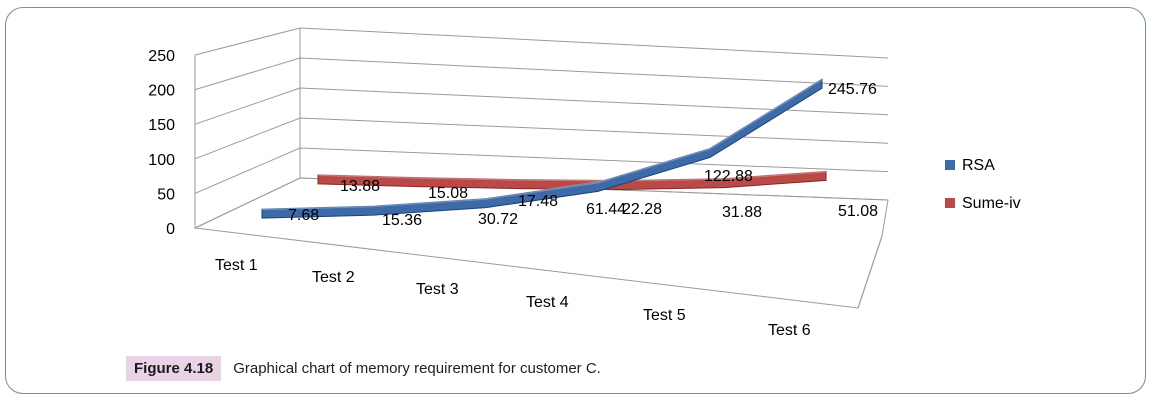 The height and width of the screenshot is (401, 1153). I want to click on figure-label: Figure 4.18, so click(174, 368).